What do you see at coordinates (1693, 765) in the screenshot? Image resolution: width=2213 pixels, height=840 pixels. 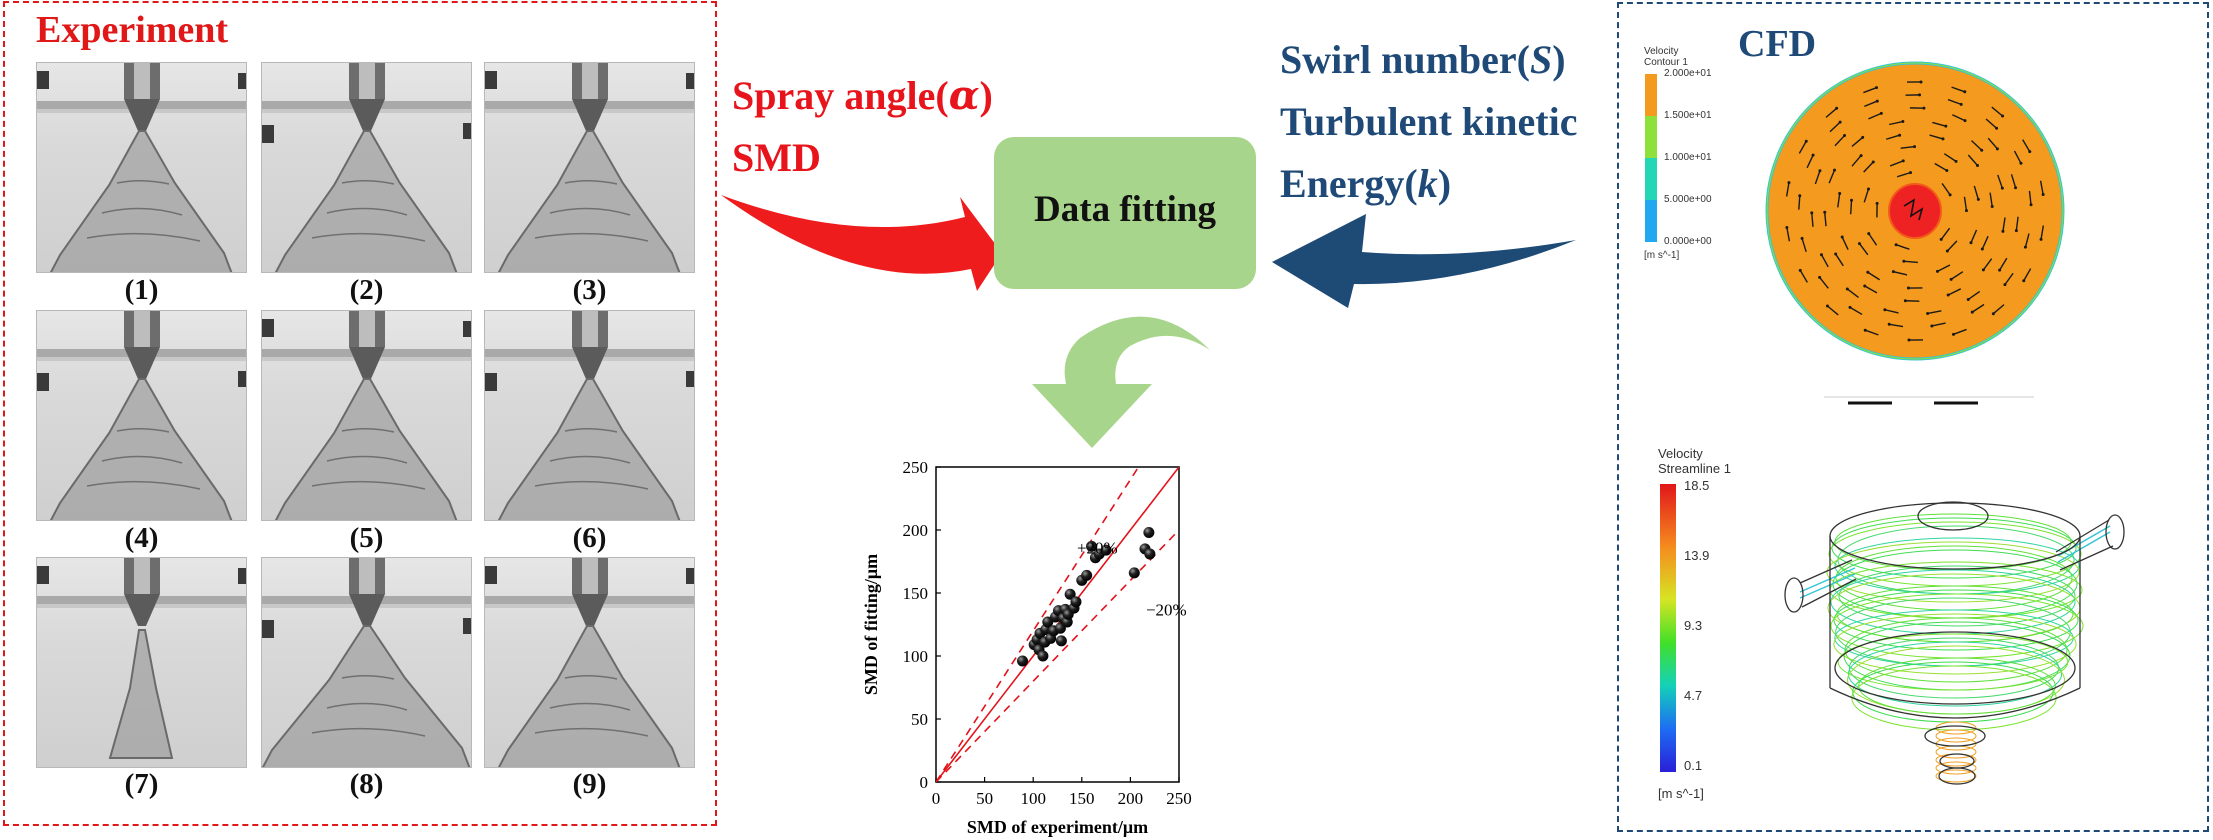 I see `streamline-tick-label: 0.1` at bounding box center [1693, 765].